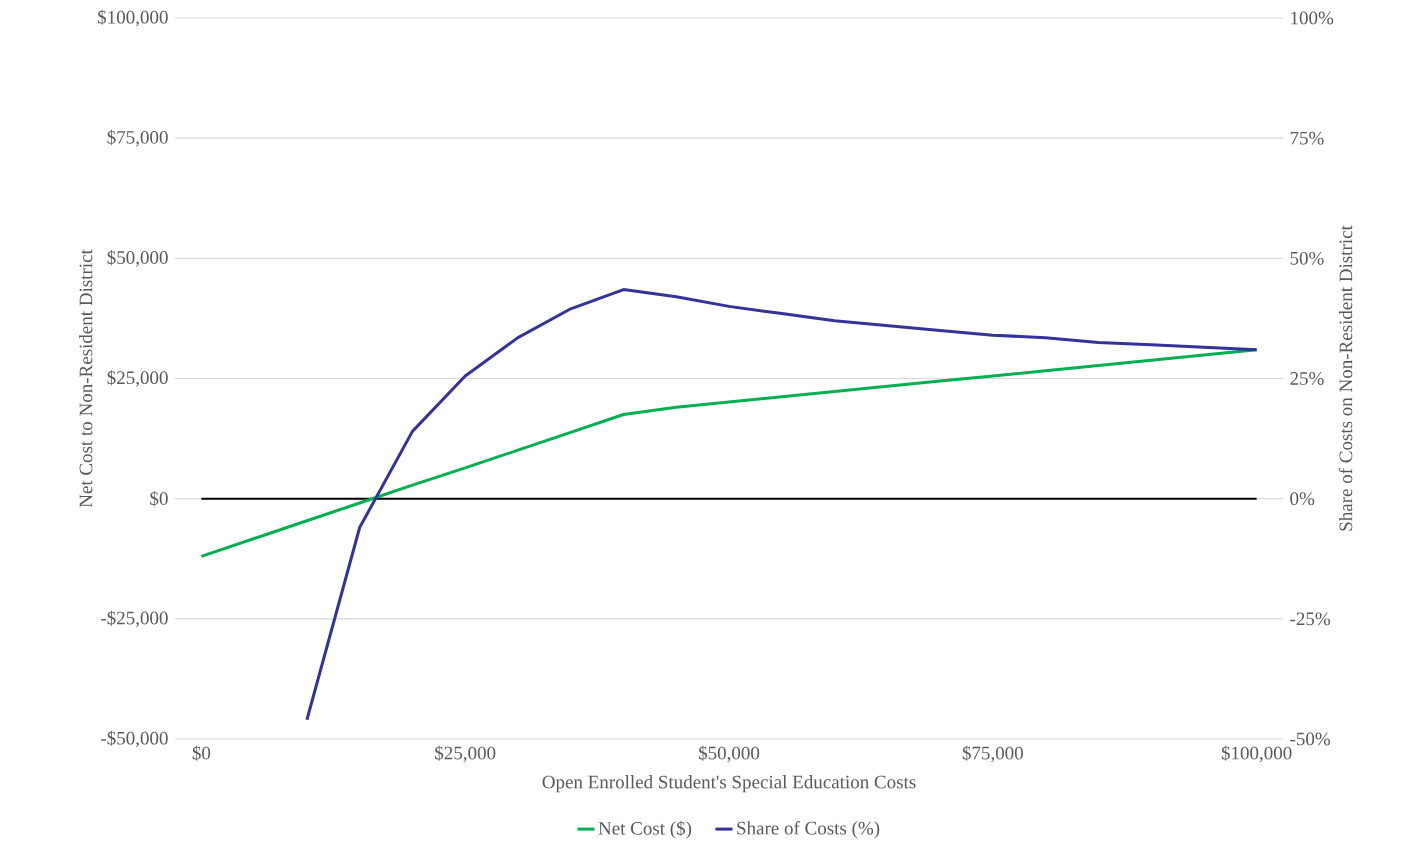 Image resolution: width=1405 pixels, height=842 pixels. Describe the element at coordinates (159, 499) in the screenshot. I see `y-tick-label: $0` at that location.